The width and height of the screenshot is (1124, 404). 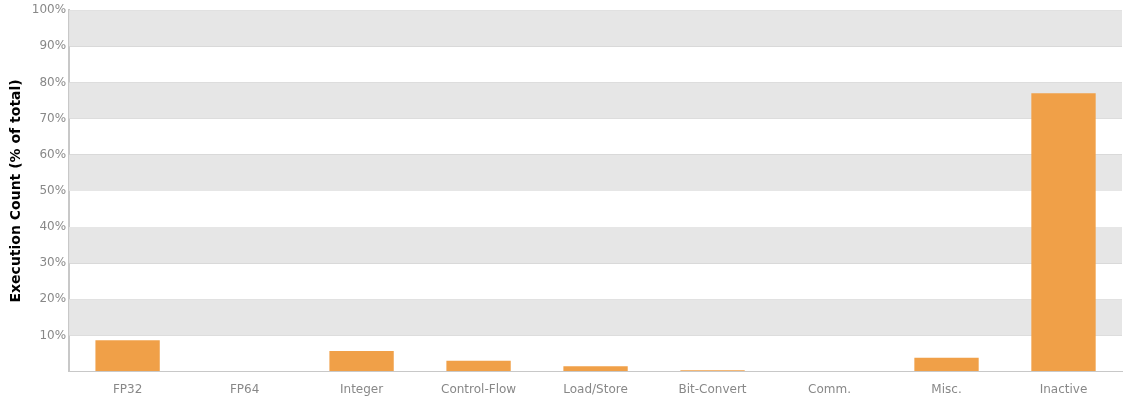 What do you see at coordinates (712, 388) in the screenshot?
I see `x-tick-label: Bit-Convert` at bounding box center [712, 388].